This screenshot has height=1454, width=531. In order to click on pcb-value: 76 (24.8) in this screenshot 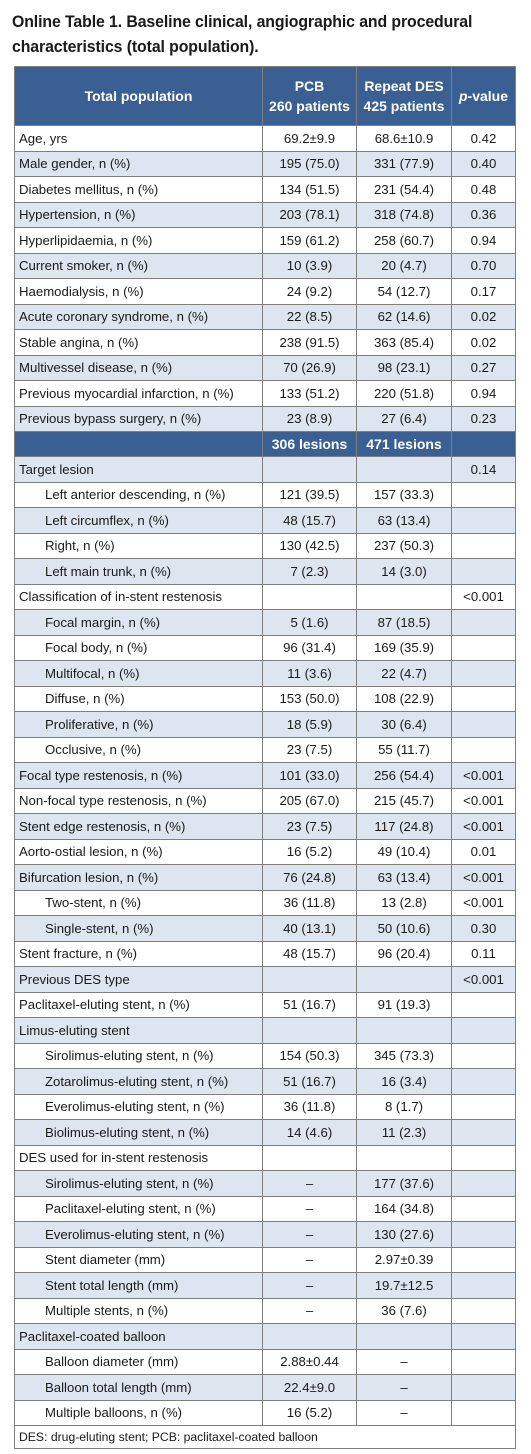, I will do `click(309, 877)`.